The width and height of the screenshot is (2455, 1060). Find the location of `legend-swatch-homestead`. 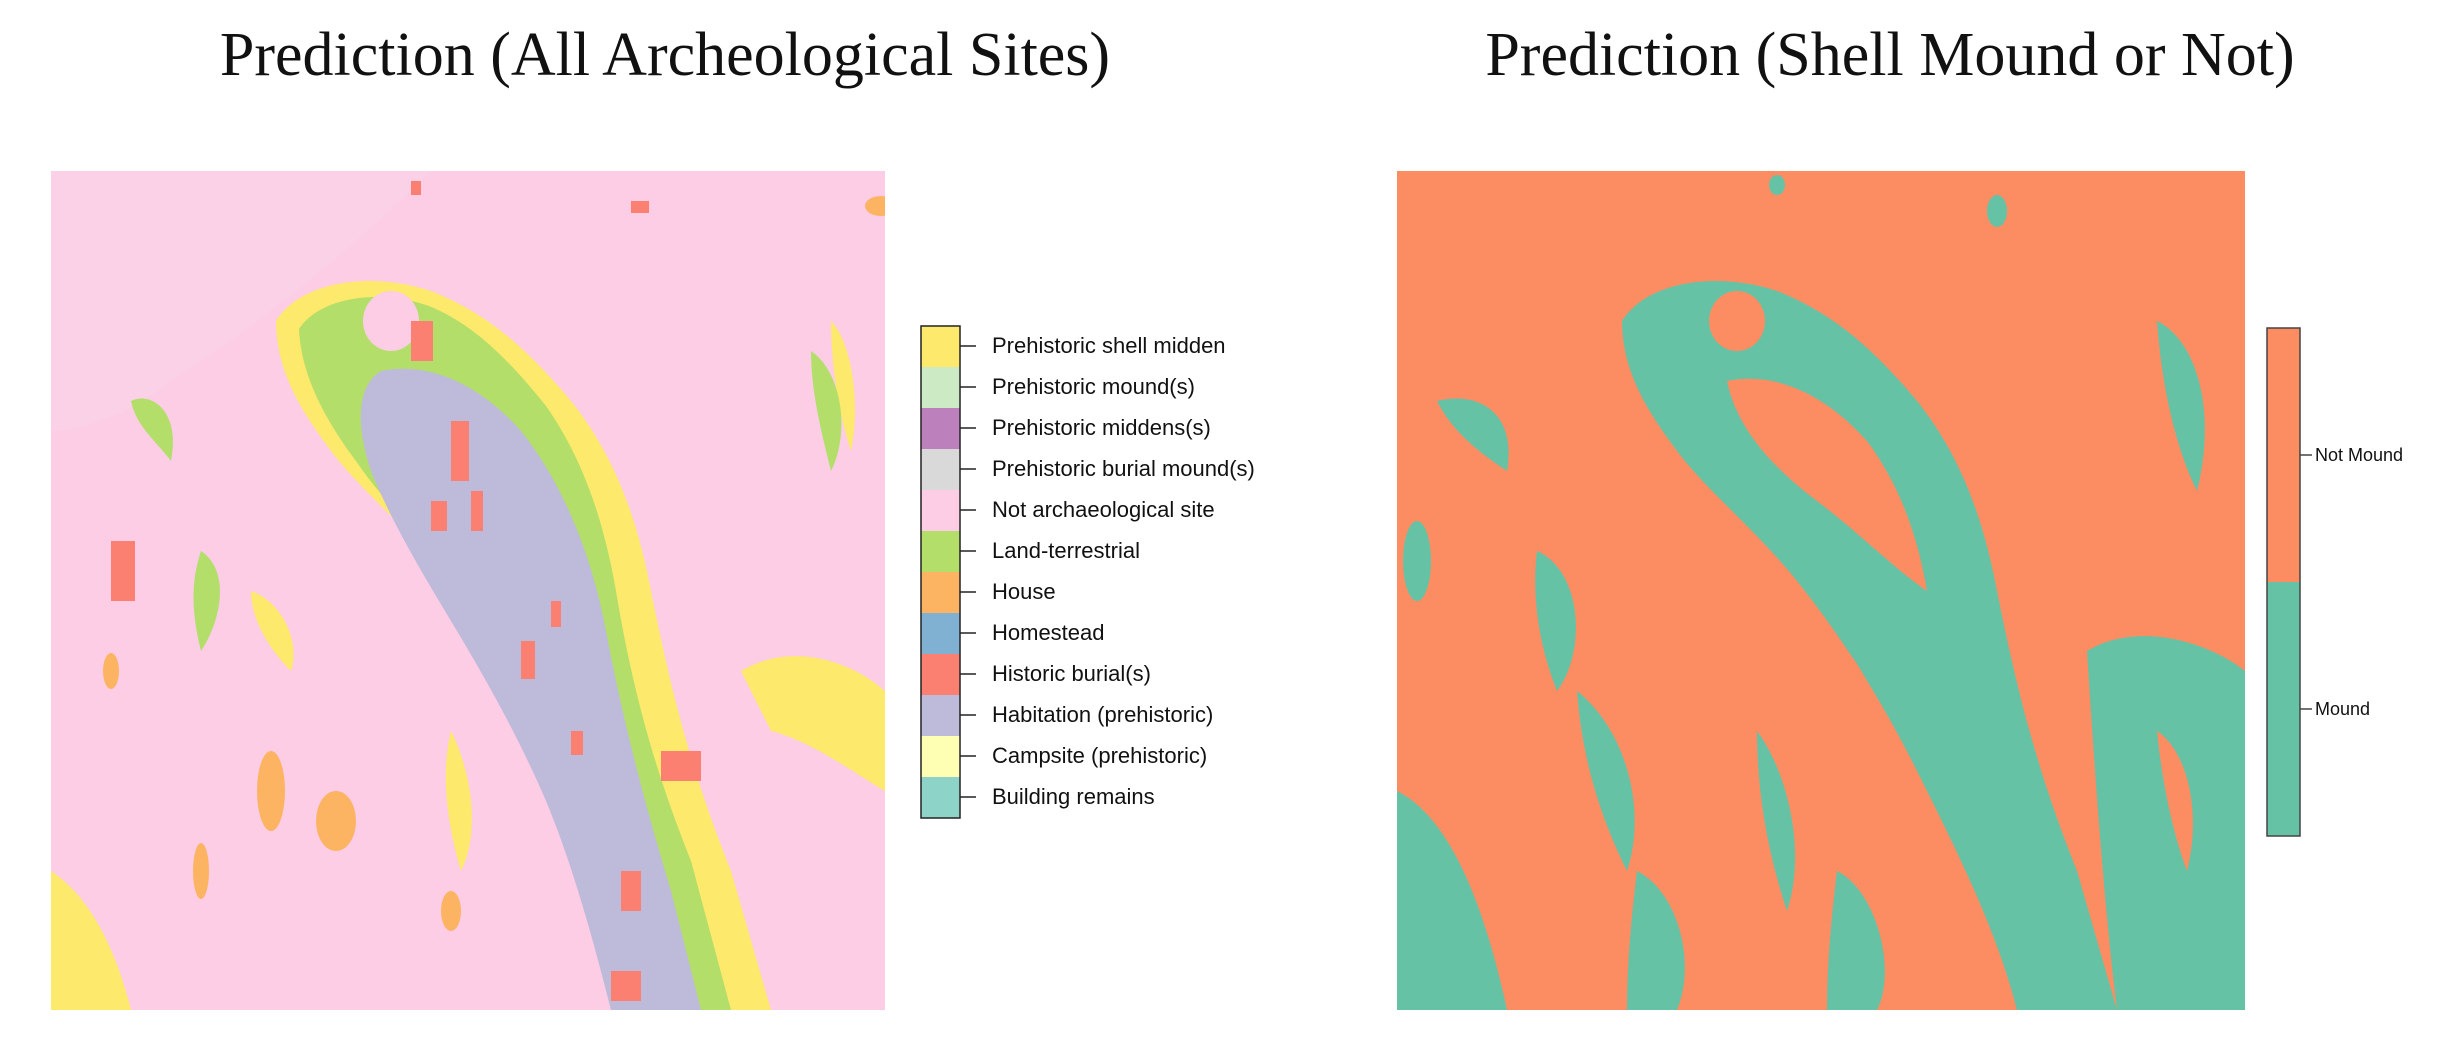

legend-swatch-homestead is located at coordinates (940, 633).